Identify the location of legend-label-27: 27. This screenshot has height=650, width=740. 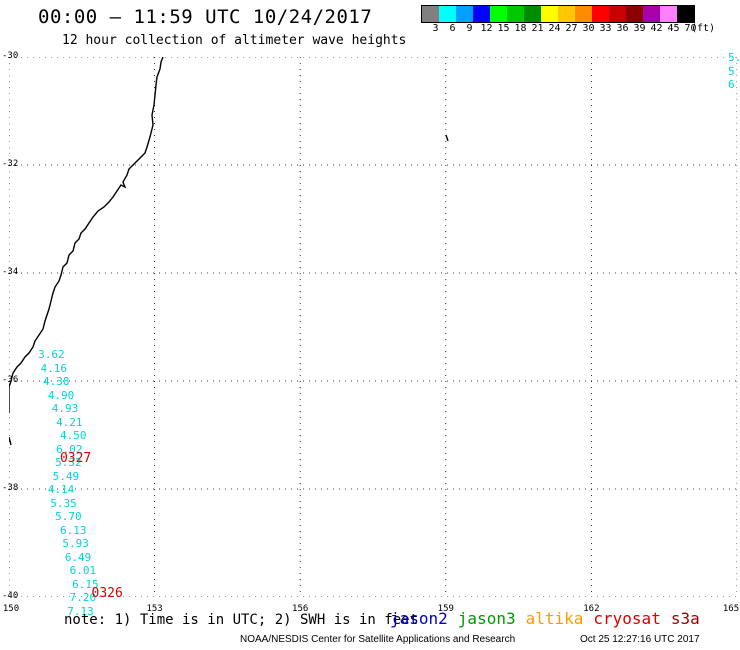
(571, 28).